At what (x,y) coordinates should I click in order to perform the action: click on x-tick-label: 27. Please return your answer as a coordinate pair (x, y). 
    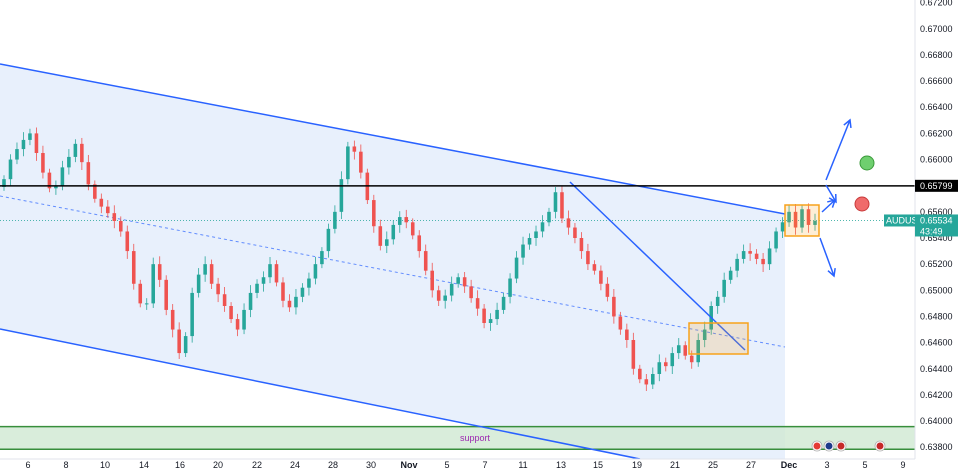
    Looking at the image, I should click on (751, 465).